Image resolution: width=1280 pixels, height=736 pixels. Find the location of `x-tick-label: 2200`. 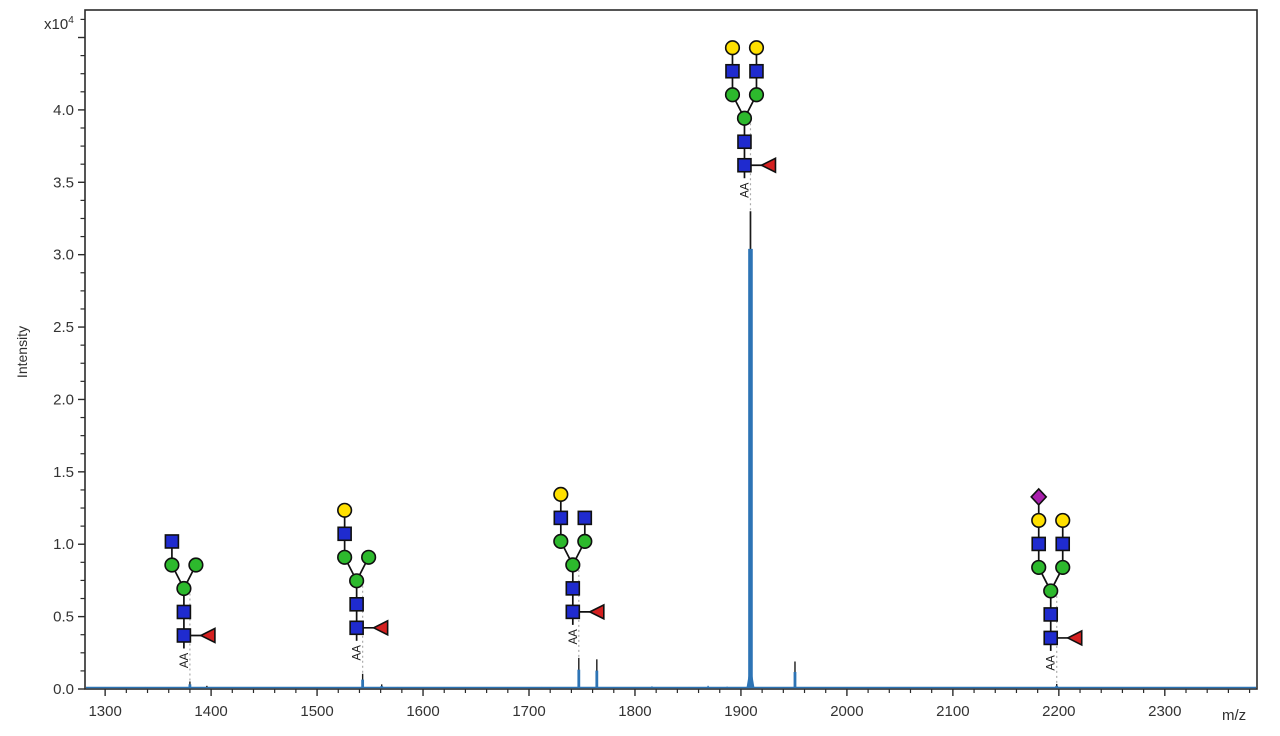

x-tick-label: 2200 is located at coordinates (1058, 711).